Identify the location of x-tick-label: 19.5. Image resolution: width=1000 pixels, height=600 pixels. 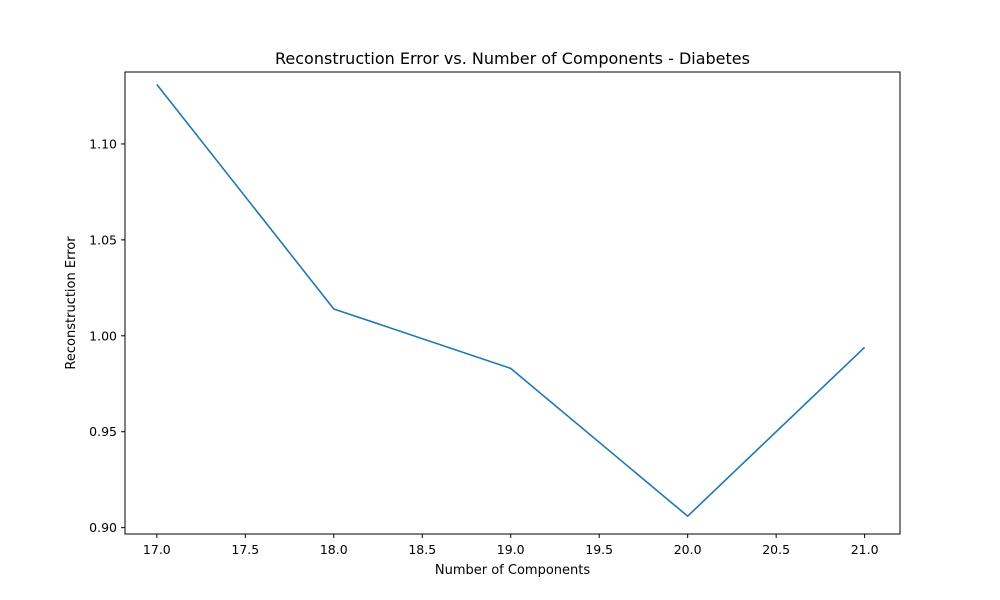
(599, 549).